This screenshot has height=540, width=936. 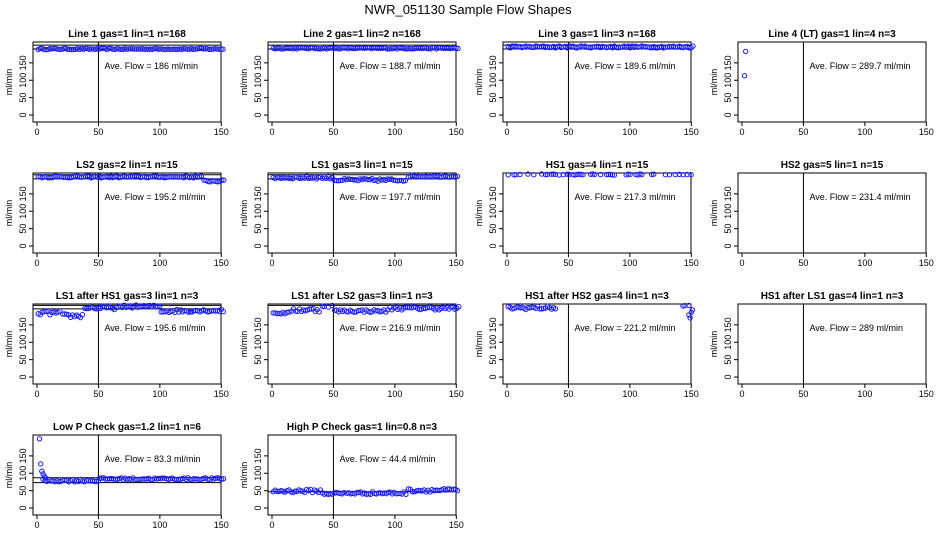 What do you see at coordinates (597, 34) in the screenshot?
I see `panel-title: Line 3 gas=1 lin=3 n=168` at bounding box center [597, 34].